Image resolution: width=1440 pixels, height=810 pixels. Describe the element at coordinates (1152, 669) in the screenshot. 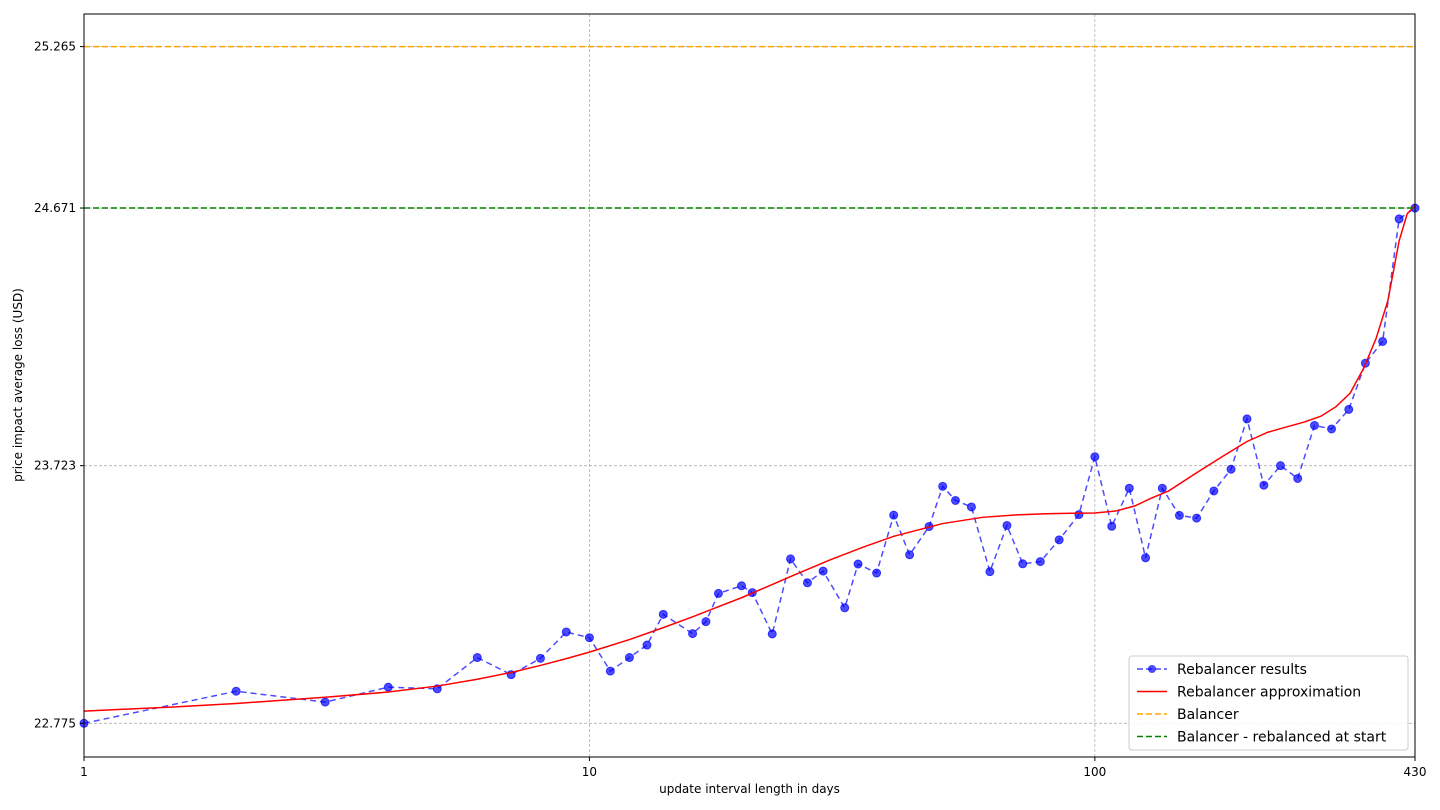

I see `legend-marker` at that location.